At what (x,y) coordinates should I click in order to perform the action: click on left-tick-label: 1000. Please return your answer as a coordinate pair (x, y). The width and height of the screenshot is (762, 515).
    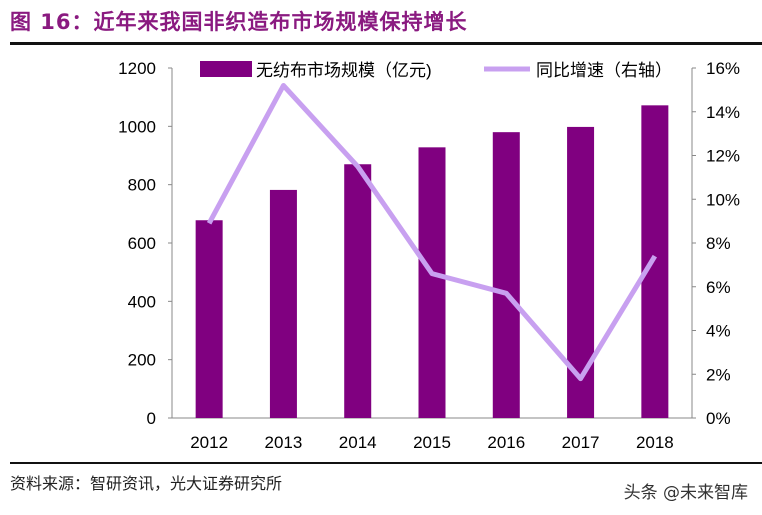
    Looking at the image, I should click on (137, 126).